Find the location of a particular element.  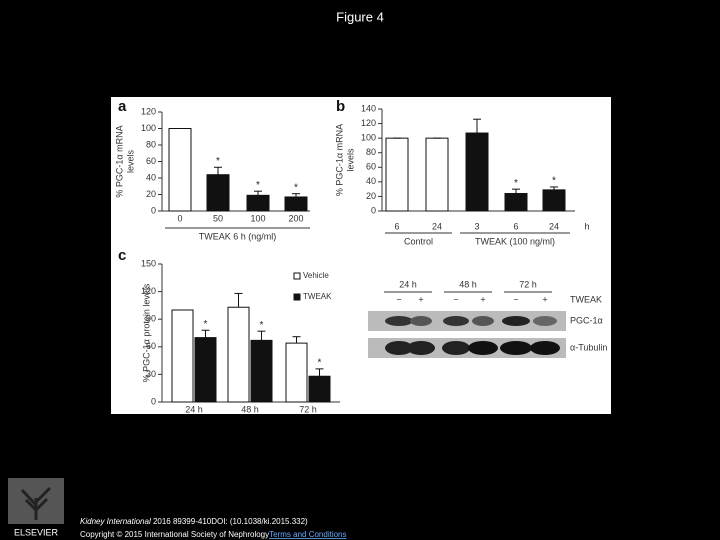

legend-swatch is located at coordinates (297, 297).